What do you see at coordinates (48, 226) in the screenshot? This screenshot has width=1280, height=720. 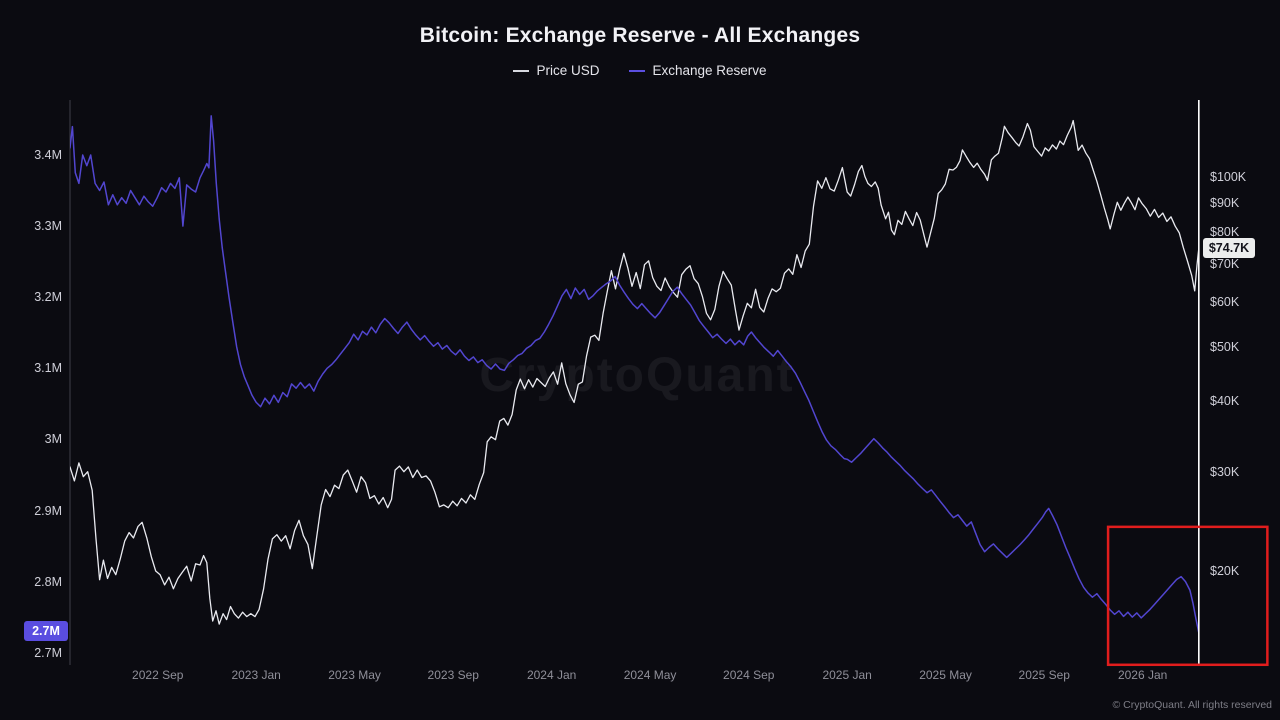 I see `y-axis-tick-label: 3.3M` at bounding box center [48, 226].